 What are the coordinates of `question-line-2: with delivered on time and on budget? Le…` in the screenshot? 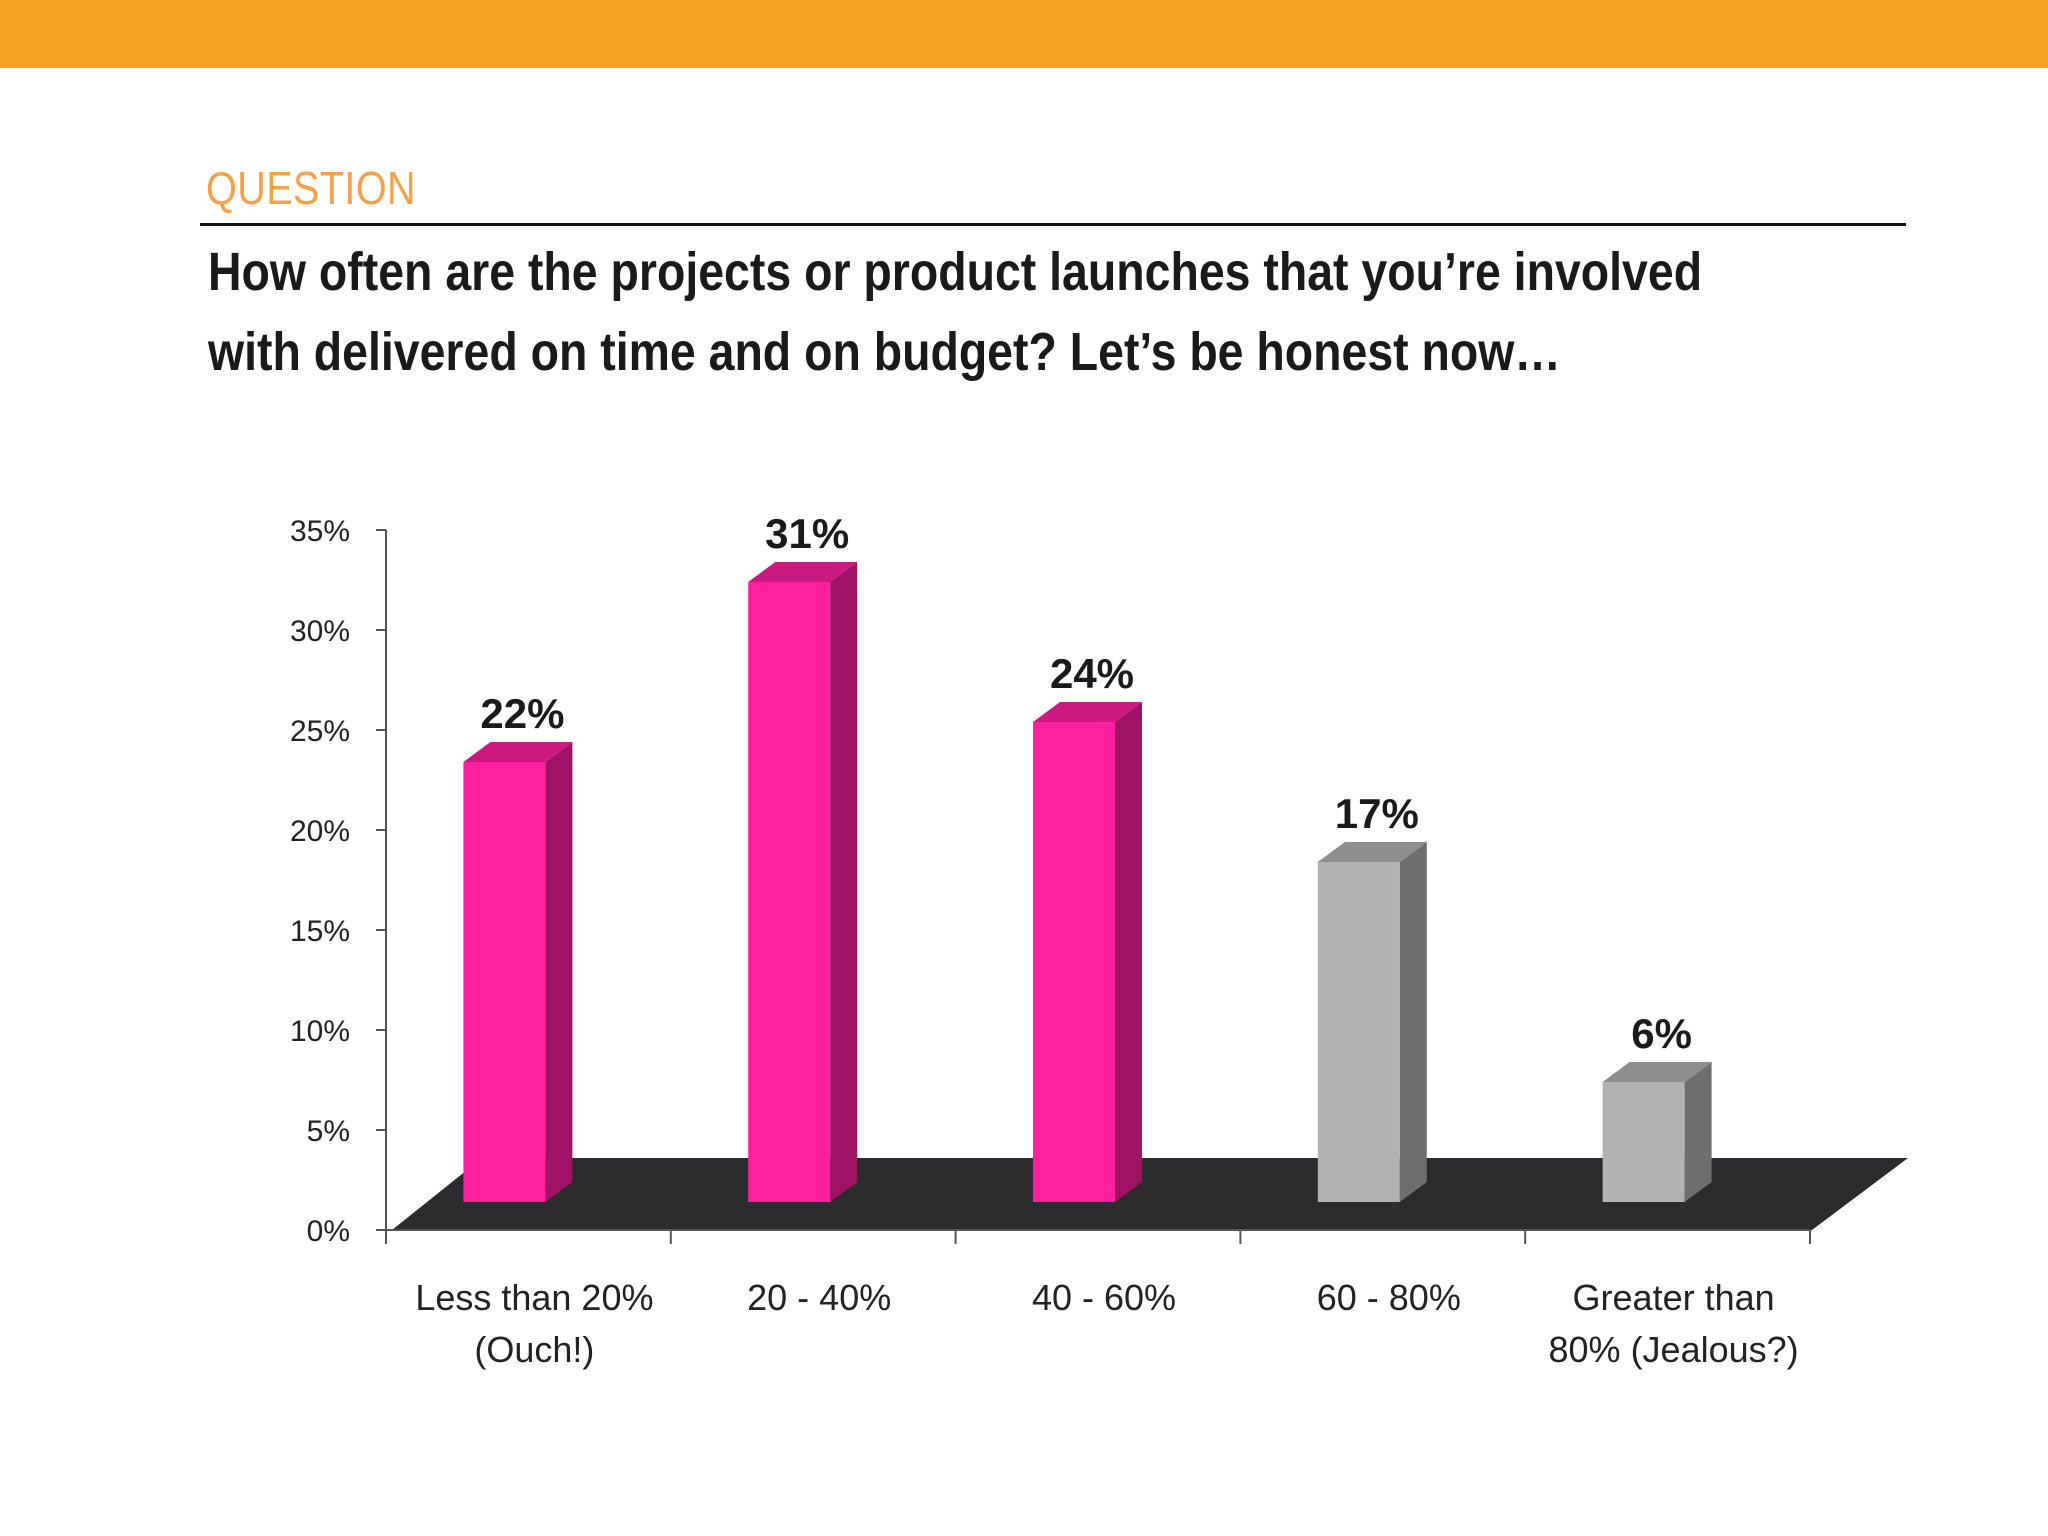 It's located at (884, 352).